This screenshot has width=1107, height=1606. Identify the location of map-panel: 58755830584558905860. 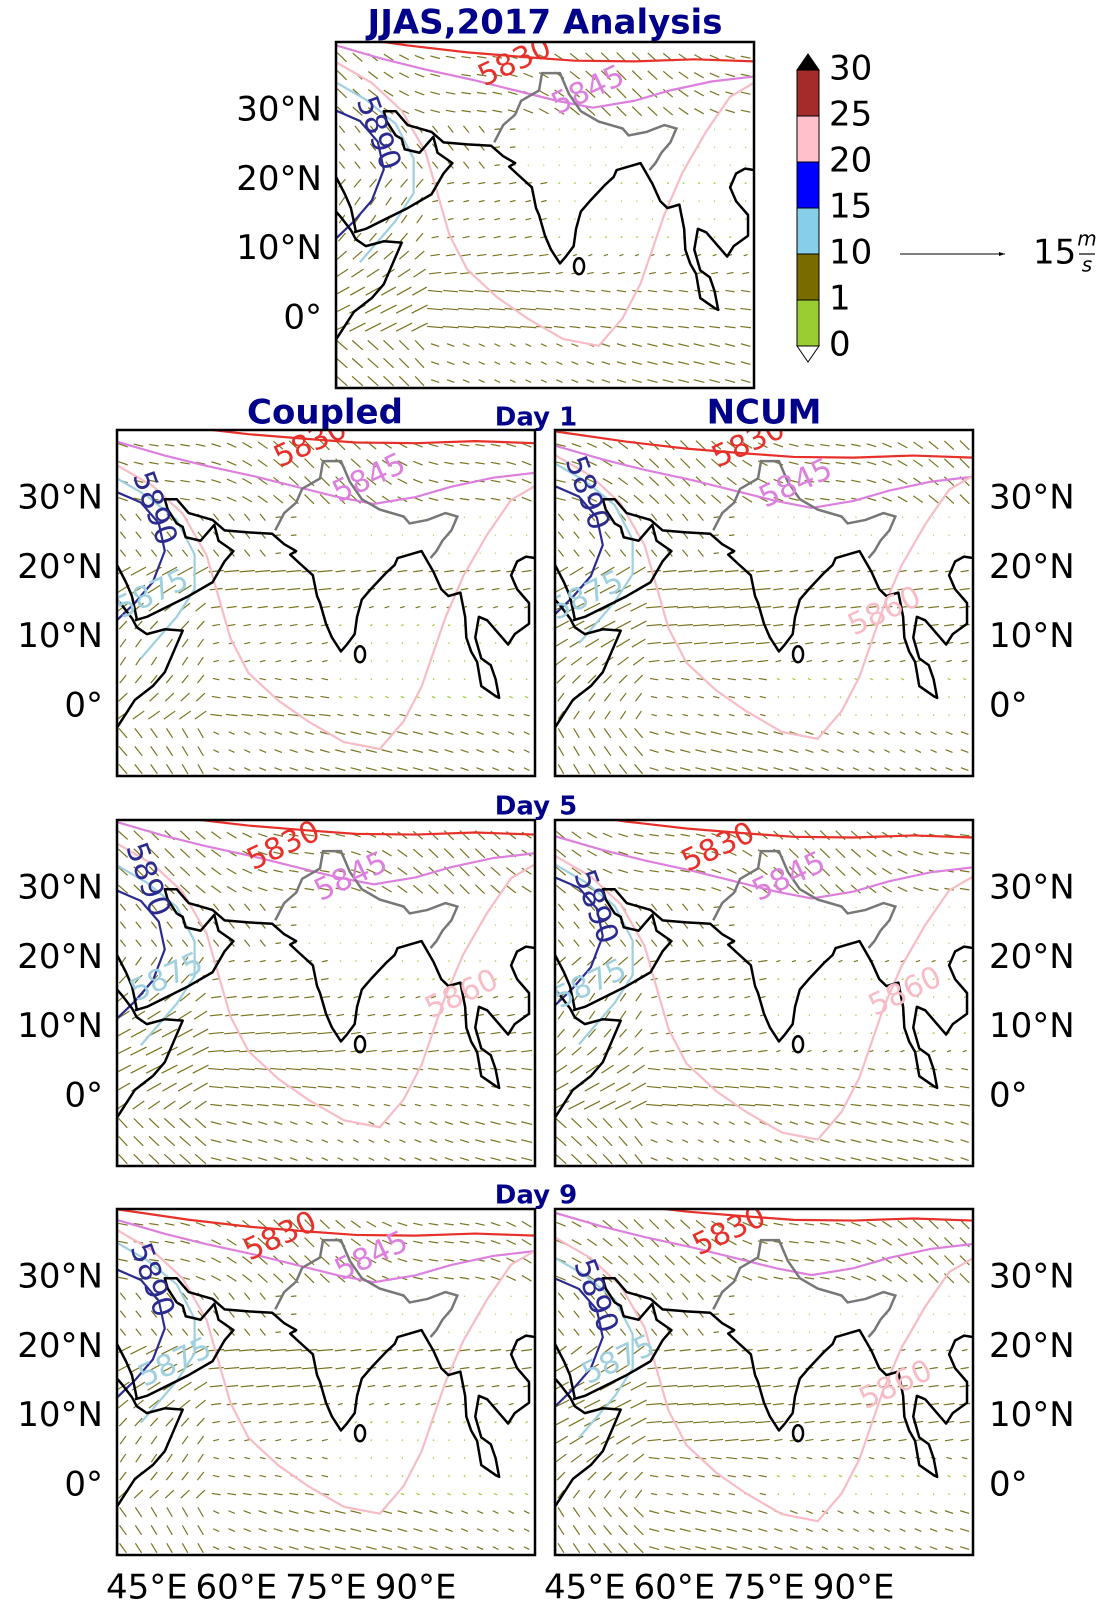
(760, 988).